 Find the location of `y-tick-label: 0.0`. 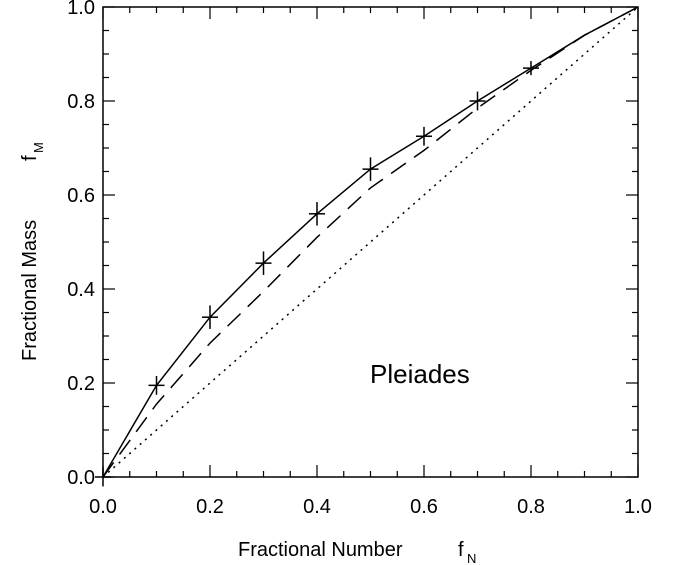

y-tick-label: 0.0 is located at coordinates (81, 478).